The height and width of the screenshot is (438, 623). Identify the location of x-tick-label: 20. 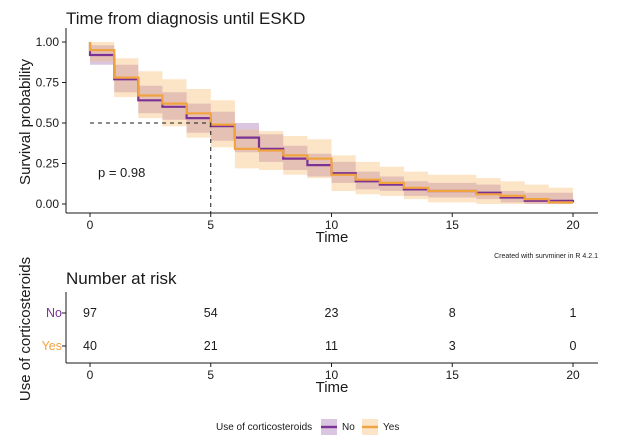
(573, 225).